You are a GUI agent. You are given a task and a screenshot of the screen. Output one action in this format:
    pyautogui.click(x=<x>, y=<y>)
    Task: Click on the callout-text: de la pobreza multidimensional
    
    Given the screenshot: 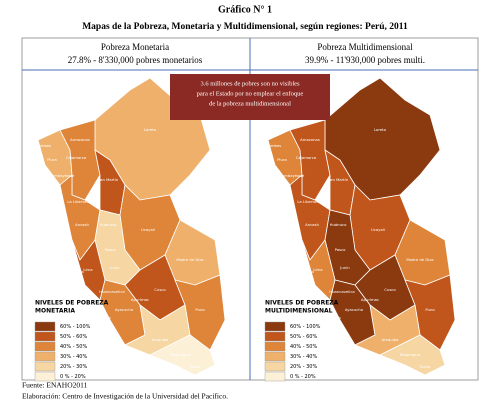 What is the action you would take?
    pyautogui.click(x=250, y=103)
    